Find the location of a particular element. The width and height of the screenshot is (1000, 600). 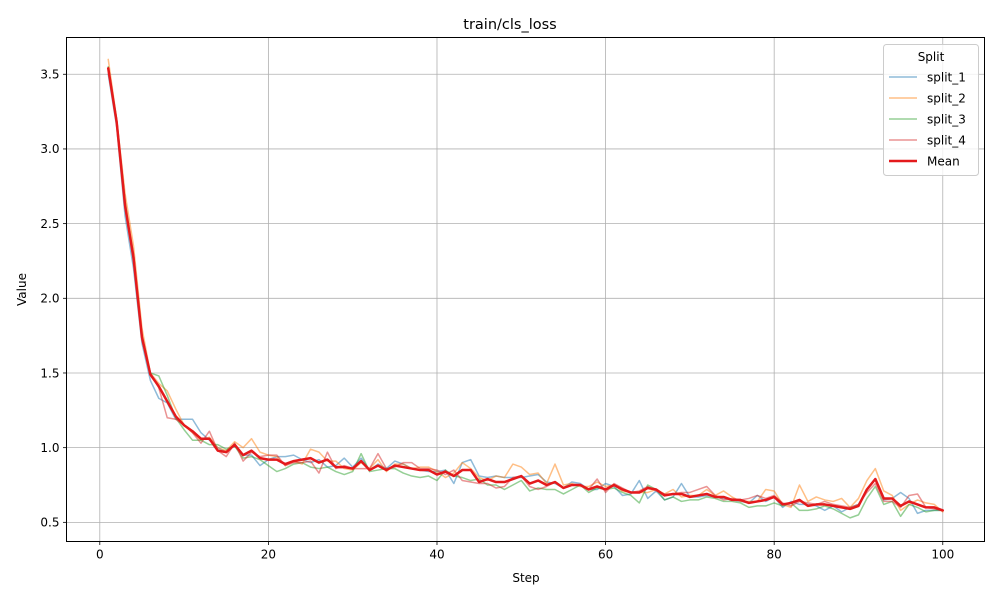

x-tick-label: 20 is located at coordinates (268, 555).